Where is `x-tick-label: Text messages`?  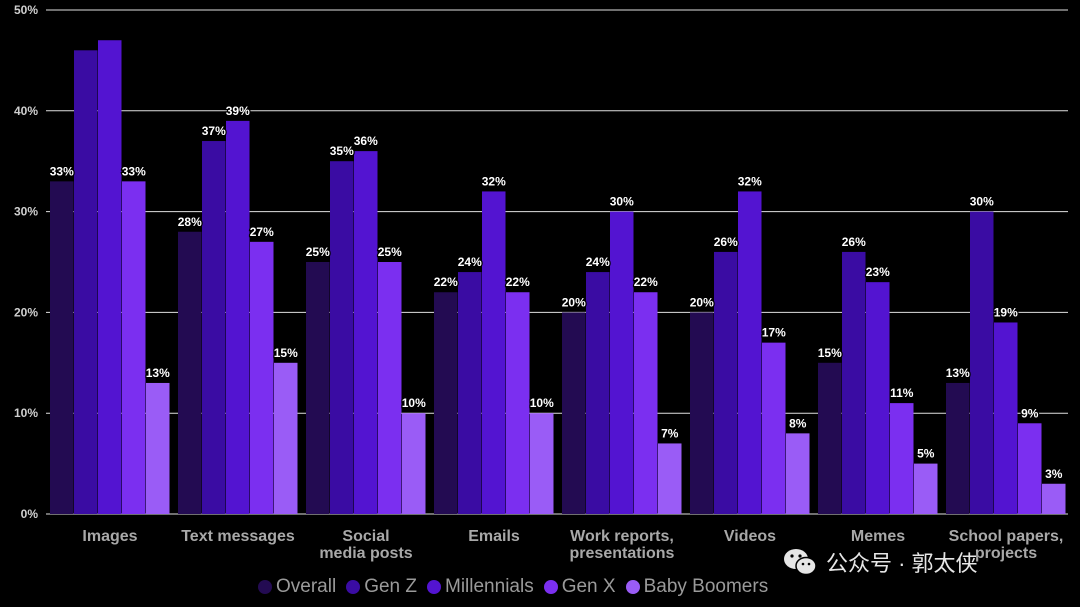 x-tick-label: Text messages is located at coordinates (238, 536).